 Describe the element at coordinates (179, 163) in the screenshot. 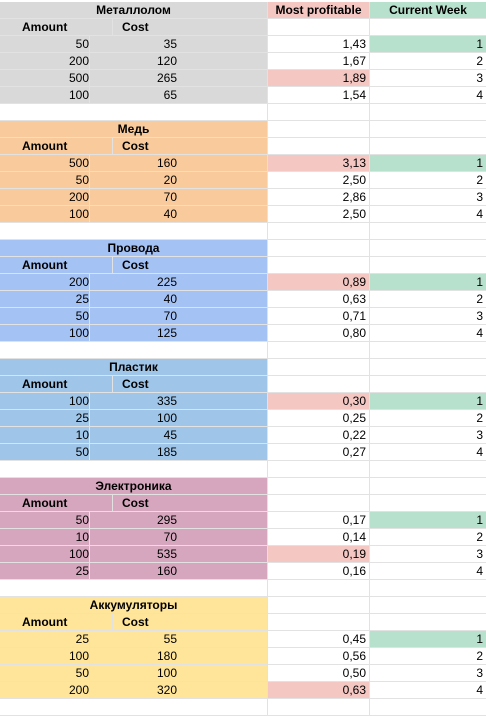

I see `cost-cell: 160` at that location.